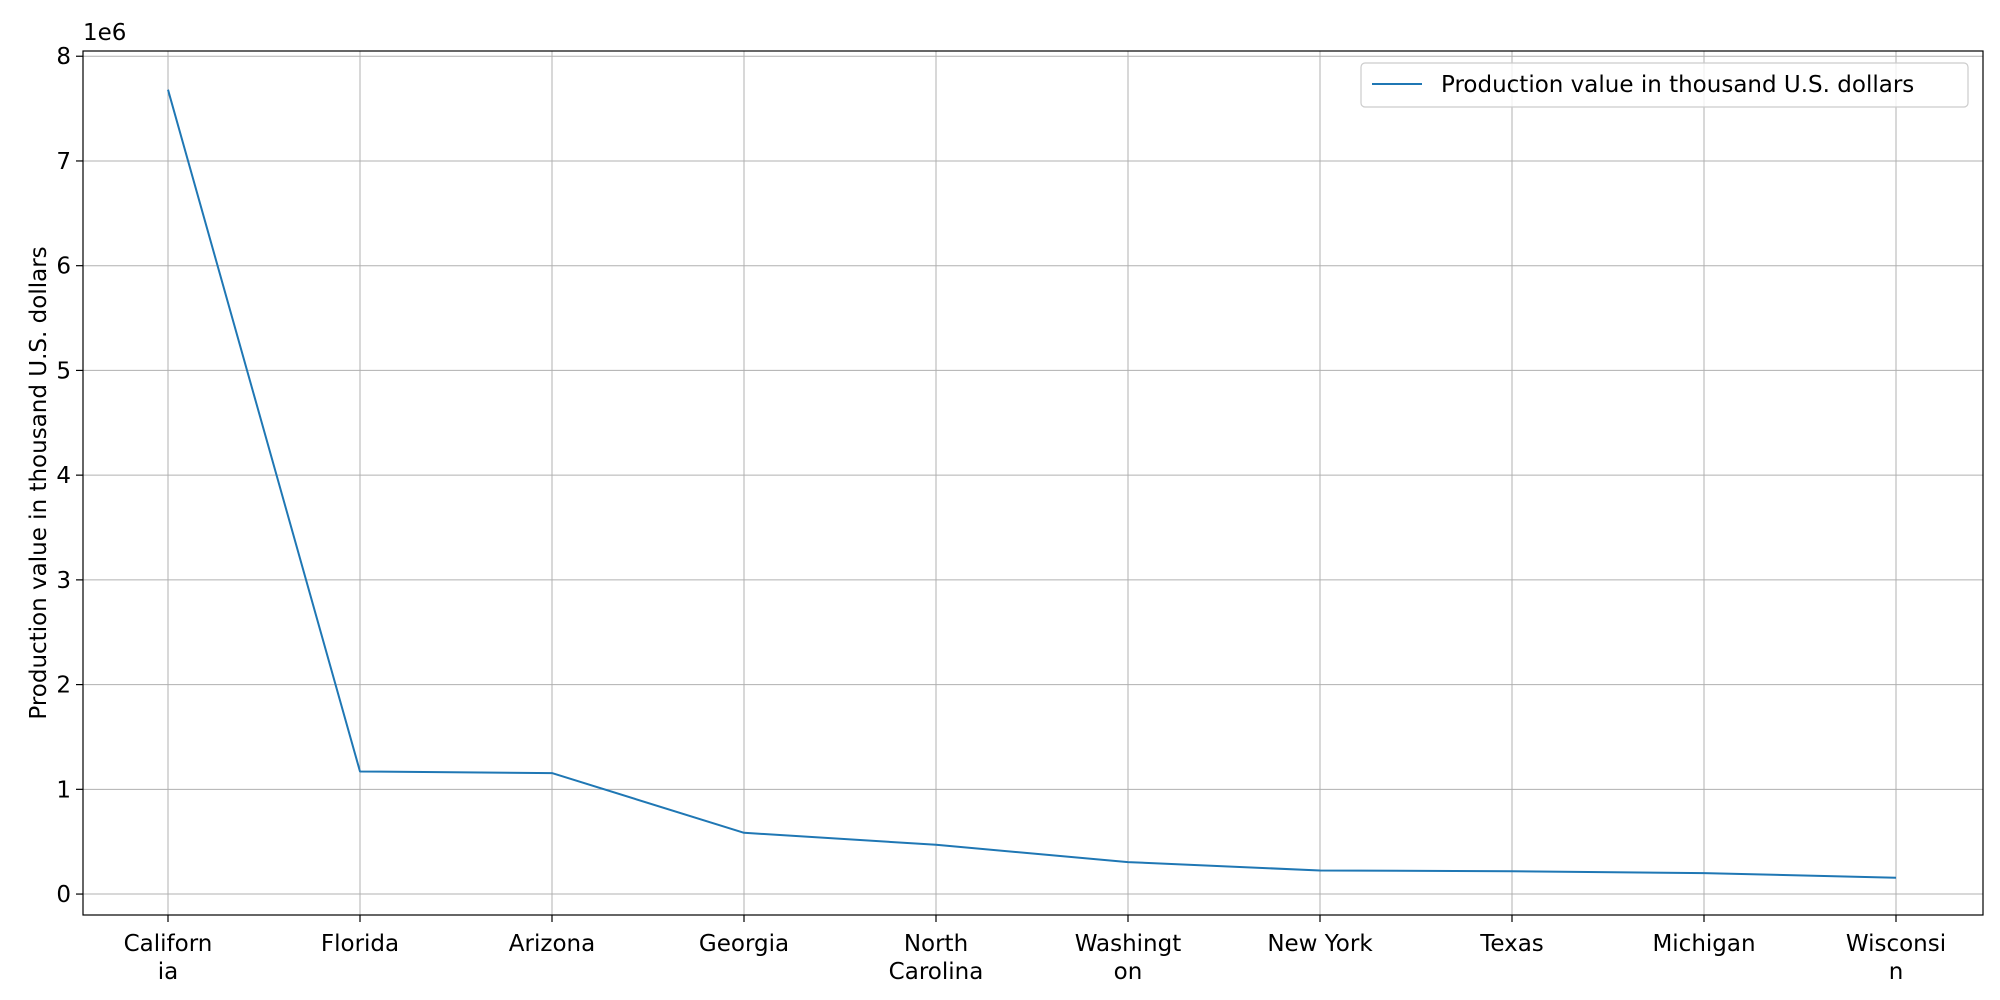  I want to click on x-tick-label: Texas, so click(1511, 944).